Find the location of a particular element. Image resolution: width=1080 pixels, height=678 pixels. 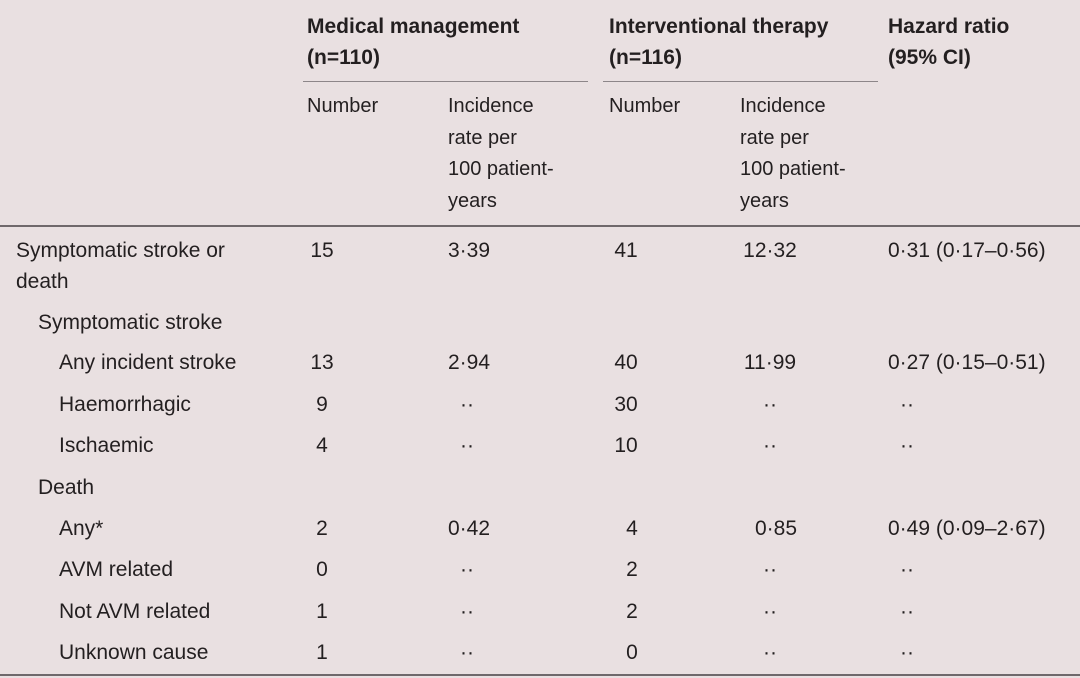

row-label-any-death: Any* is located at coordinates (81, 528).